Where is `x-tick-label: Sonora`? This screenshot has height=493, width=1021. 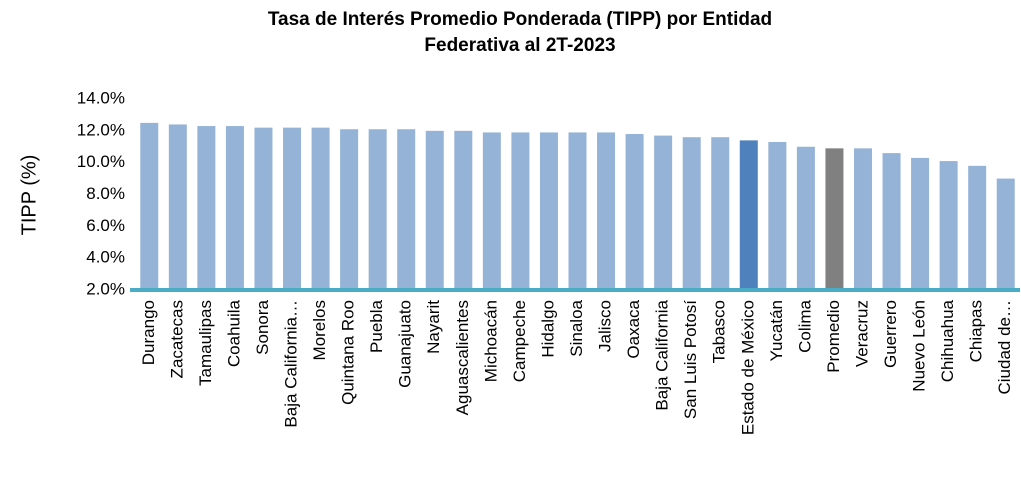 x-tick-label: Sonora is located at coordinates (262, 326).